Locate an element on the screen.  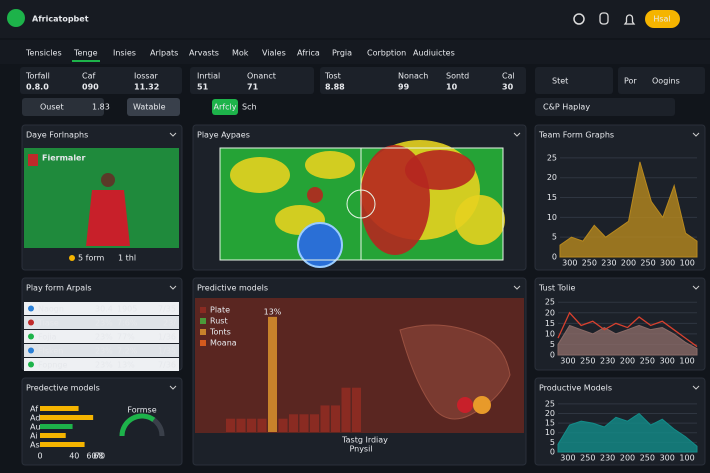
x-tick-label: 230 is located at coordinates (608, 263).